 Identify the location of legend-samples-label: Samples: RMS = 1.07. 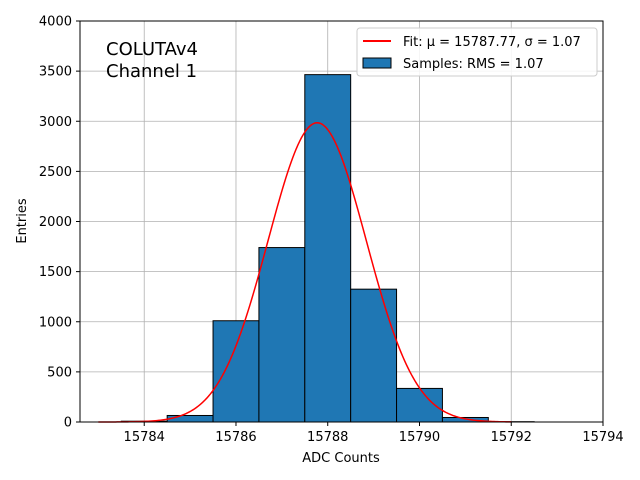
(473, 64).